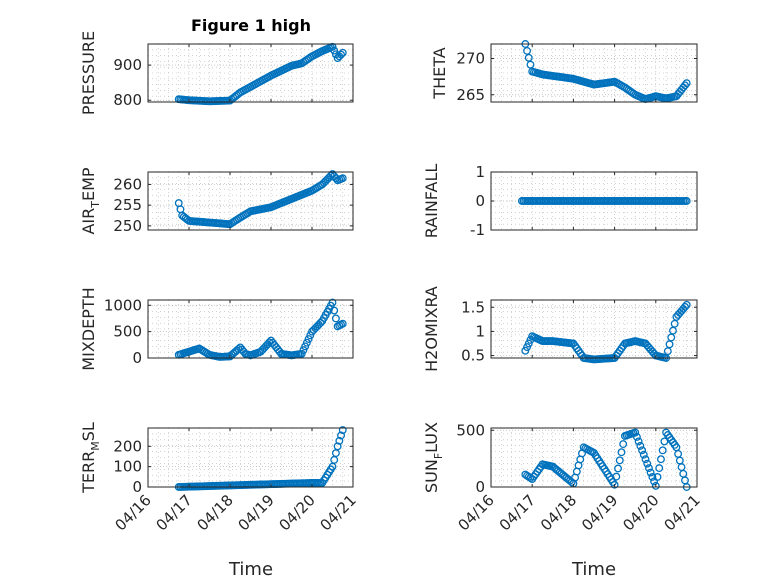 The image size is (778, 583). What do you see at coordinates (123, 305) in the screenshot?
I see `y-tick-label: 1000` at bounding box center [123, 305].